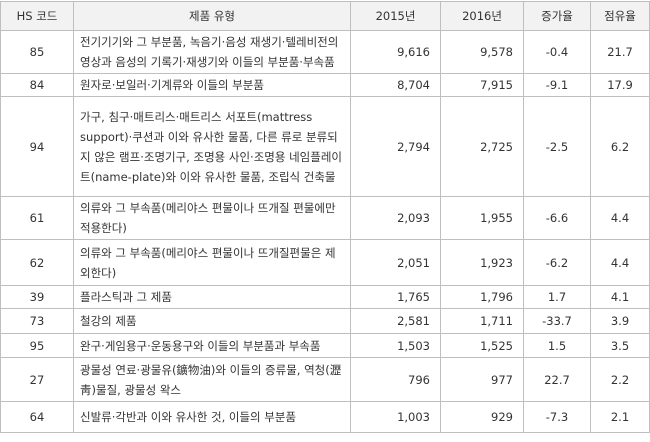 This screenshot has height=442, width=650. I want to click on table-cell: 9,578, so click(482, 52).